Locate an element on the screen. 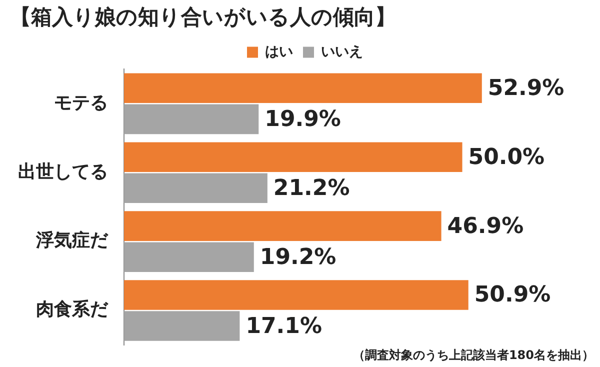  data-label: 19.2% is located at coordinates (298, 257).